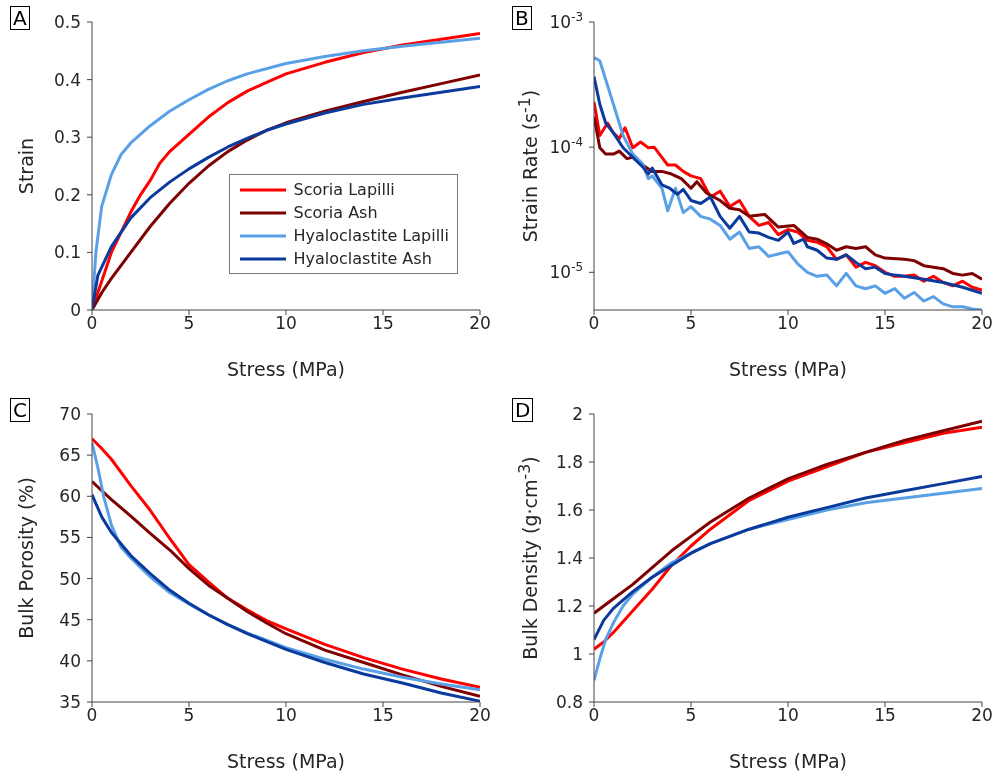 The width and height of the screenshot is (1003, 782). What do you see at coordinates (67, 79) in the screenshot?
I see `y-tick-label: 0.4` at bounding box center [67, 79].